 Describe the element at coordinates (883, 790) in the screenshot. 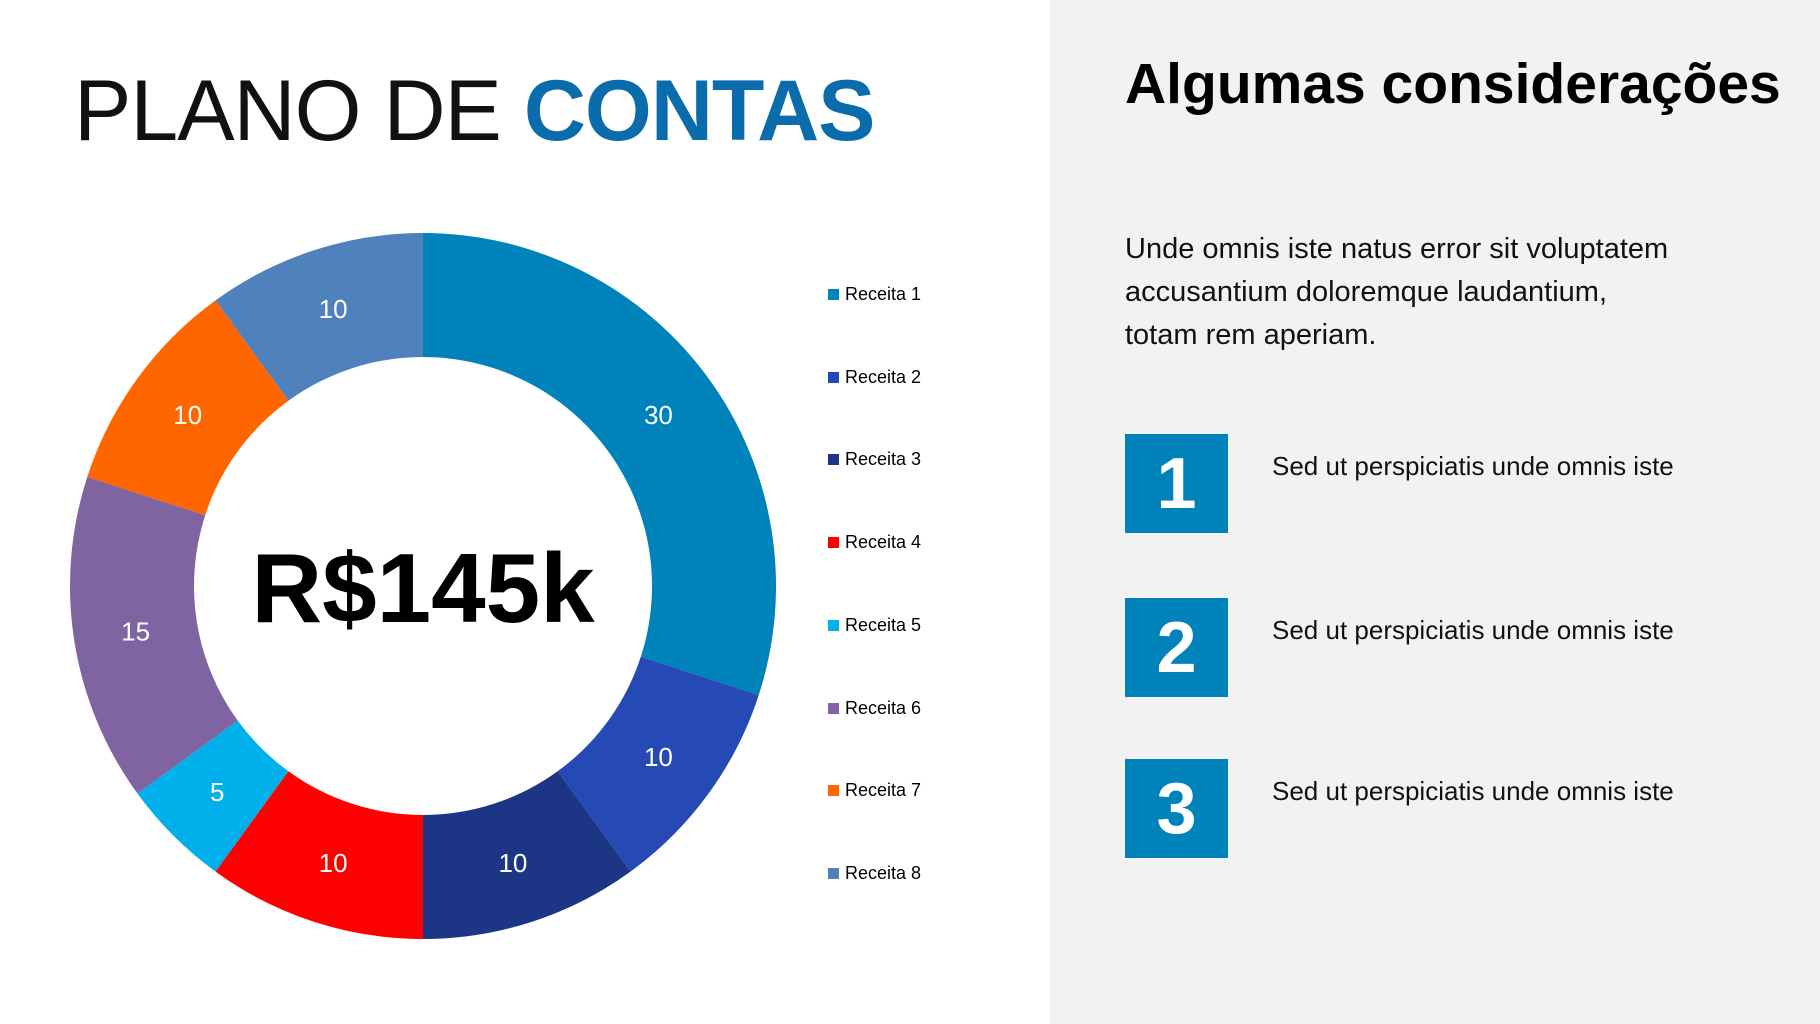

I see `legend-label: Receita 7` at that location.